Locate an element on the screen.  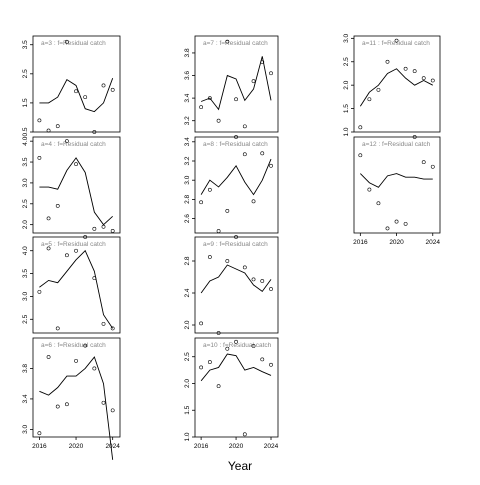
panel-6: a=8 : f=Residual catch 2.6 2.8 3.0 3.2 3.4 is located at coordinates (231, 184).